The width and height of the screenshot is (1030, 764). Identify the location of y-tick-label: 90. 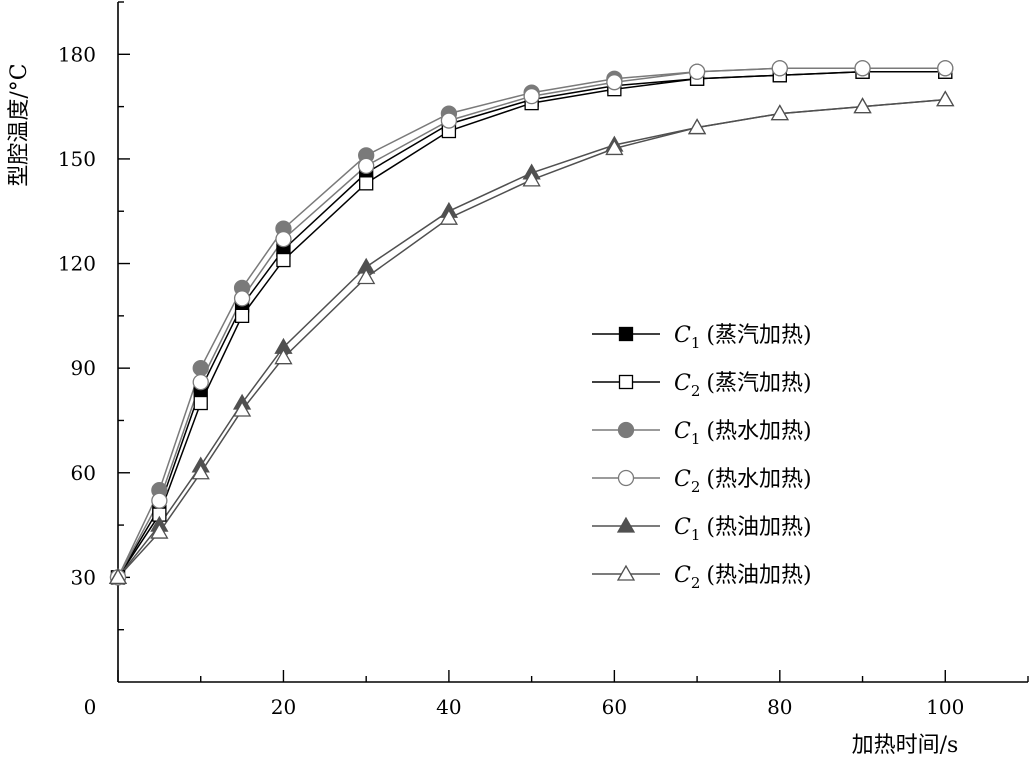
(83, 368).